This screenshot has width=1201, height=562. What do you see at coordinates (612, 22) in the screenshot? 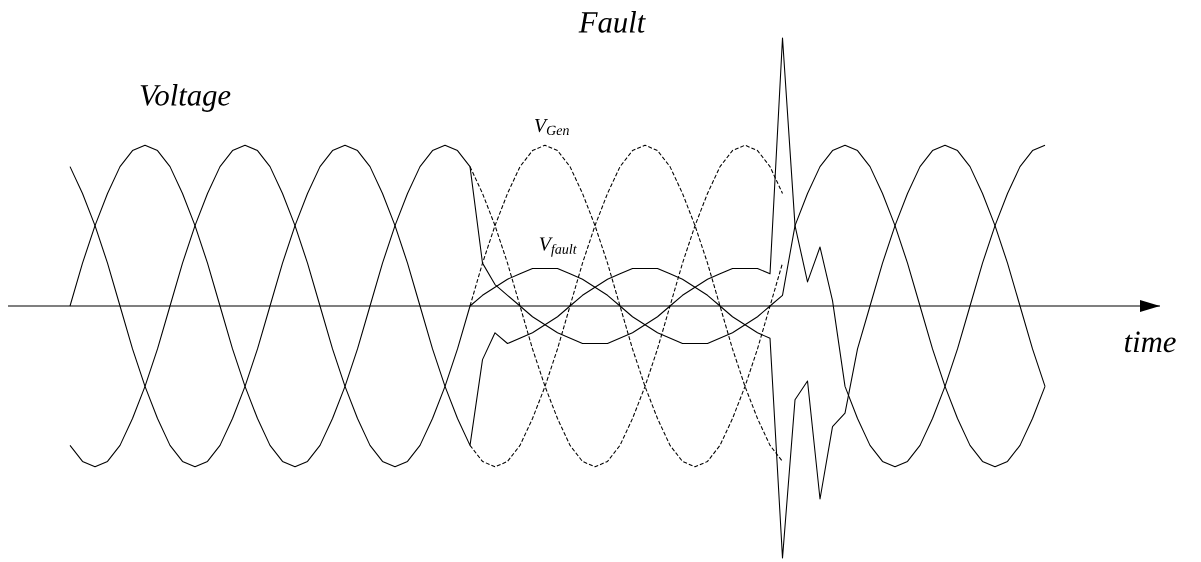
I see `chart-title: Fault` at bounding box center [612, 22].